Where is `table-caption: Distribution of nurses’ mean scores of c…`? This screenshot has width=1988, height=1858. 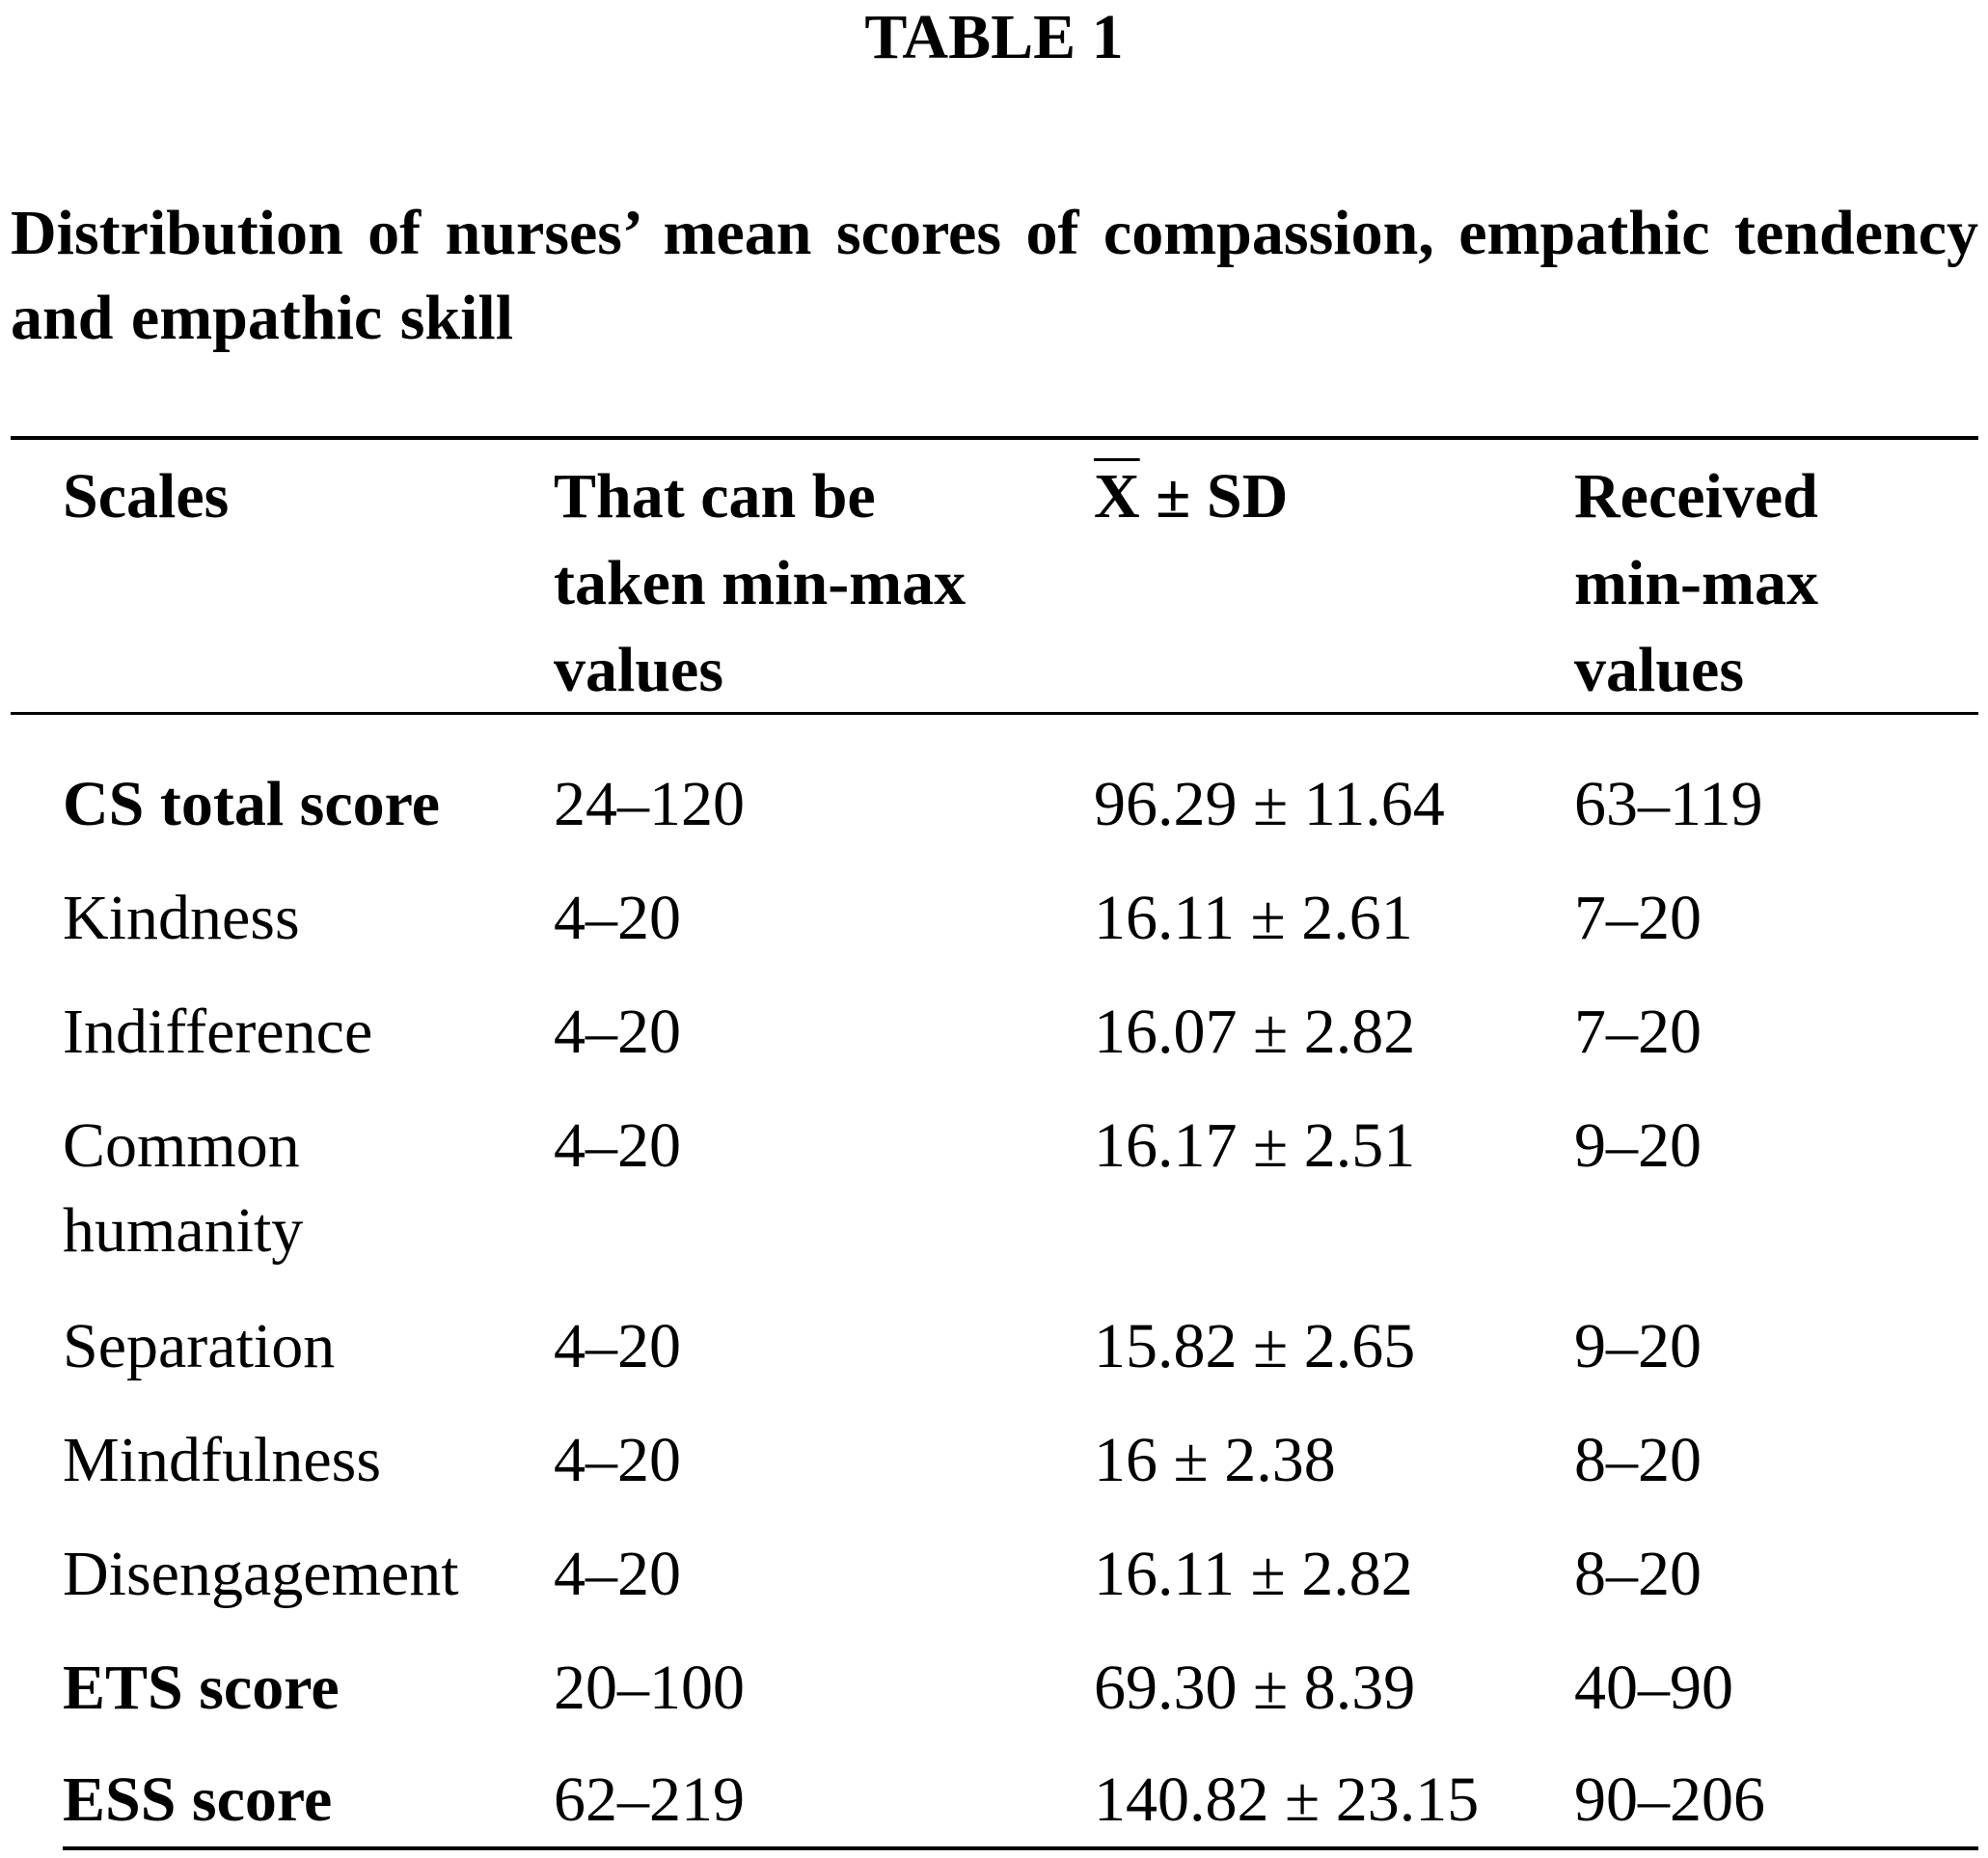
table-caption: Distribution of nurses’ mean scores of c… is located at coordinates (995, 275).